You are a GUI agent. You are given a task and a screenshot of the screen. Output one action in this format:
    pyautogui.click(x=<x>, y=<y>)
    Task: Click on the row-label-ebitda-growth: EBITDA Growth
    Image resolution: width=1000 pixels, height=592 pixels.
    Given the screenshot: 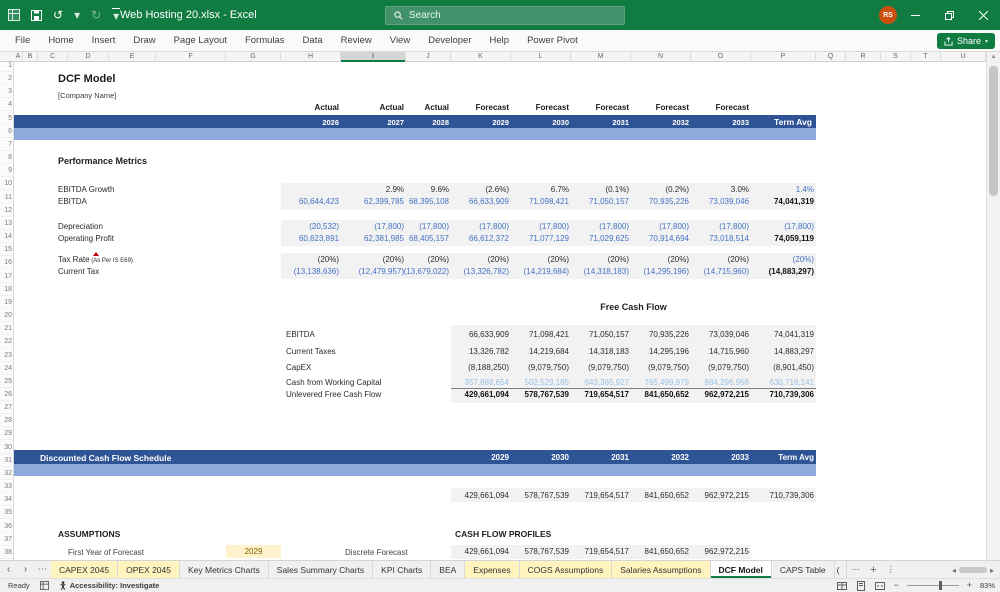 What is the action you would take?
    pyautogui.click(x=86, y=189)
    